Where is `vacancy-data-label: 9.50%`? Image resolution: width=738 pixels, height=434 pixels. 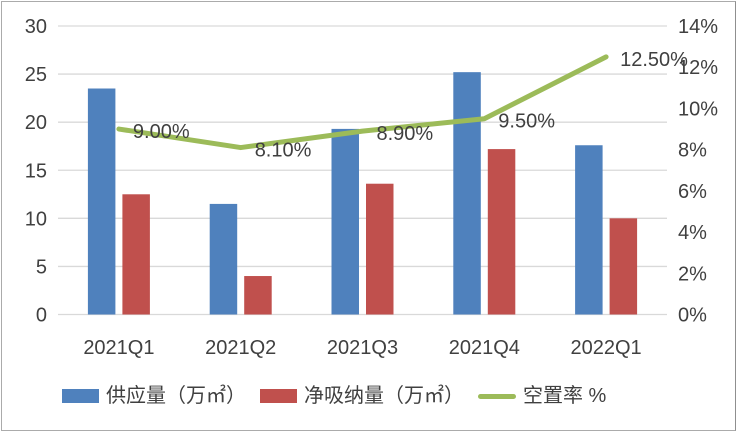 vacancy-data-label: 9.50% is located at coordinates (526, 122).